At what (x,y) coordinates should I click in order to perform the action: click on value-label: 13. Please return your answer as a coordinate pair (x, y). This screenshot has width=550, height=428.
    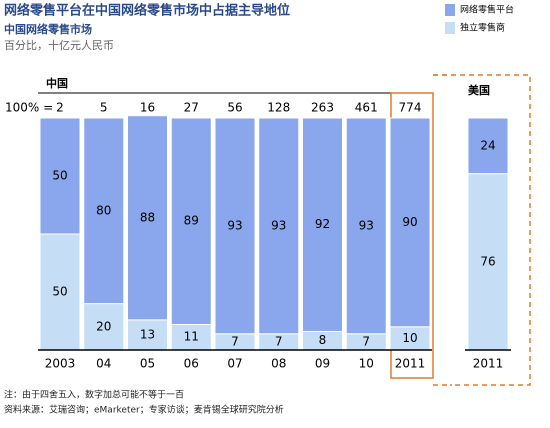
    Looking at the image, I should click on (147, 334).